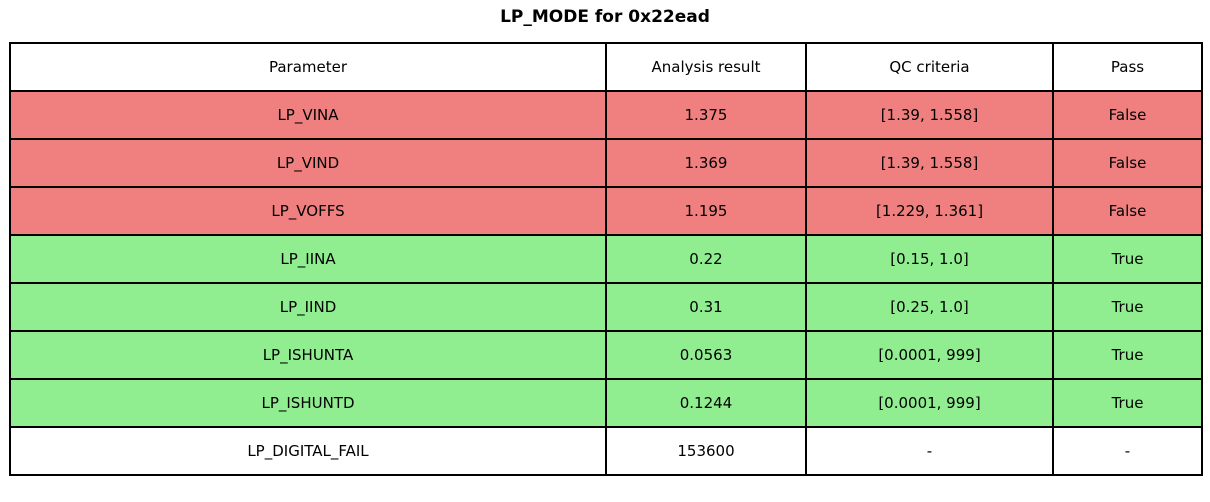 The image size is (1210, 502). What do you see at coordinates (308, 259) in the screenshot?
I see `parameter-cell: LP_IINA` at bounding box center [308, 259].